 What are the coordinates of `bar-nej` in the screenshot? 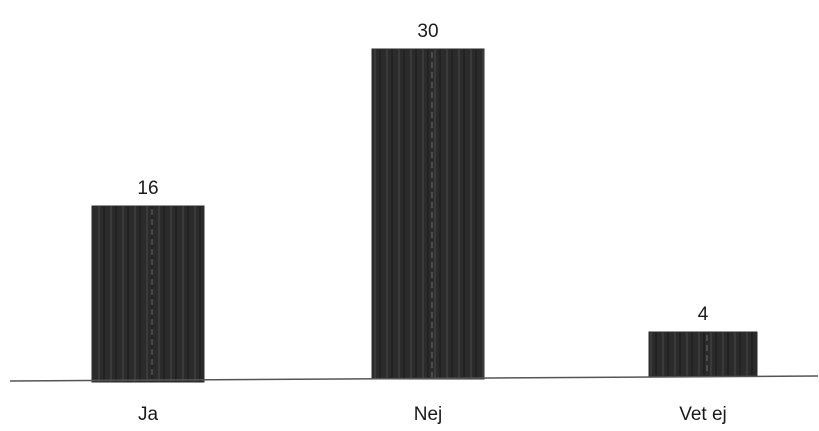 It's located at (428, 214).